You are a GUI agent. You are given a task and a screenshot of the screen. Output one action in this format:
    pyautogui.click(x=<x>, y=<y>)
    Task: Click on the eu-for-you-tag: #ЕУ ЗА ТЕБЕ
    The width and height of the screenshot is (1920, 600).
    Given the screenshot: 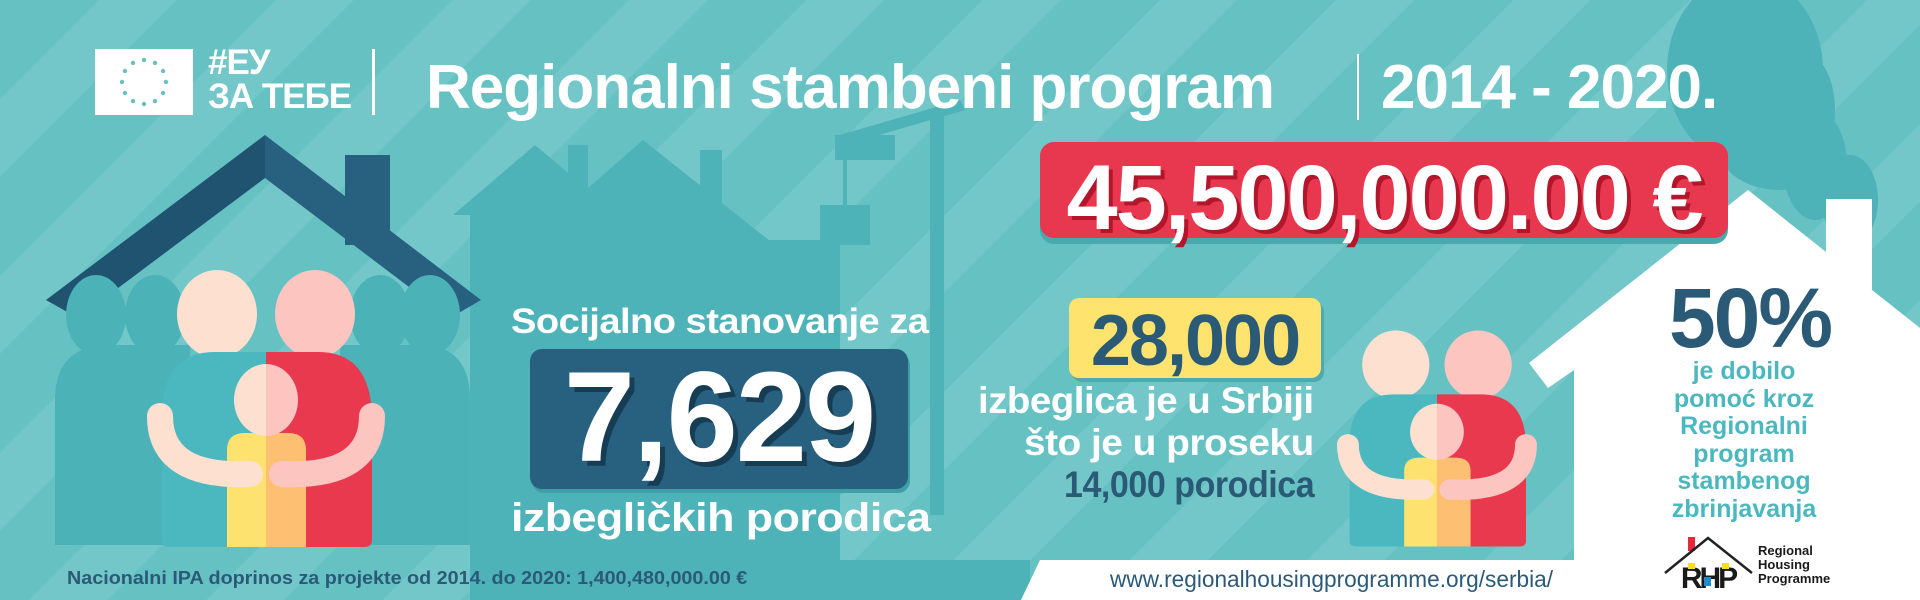 What is the action you would take?
    pyautogui.click(x=280, y=79)
    